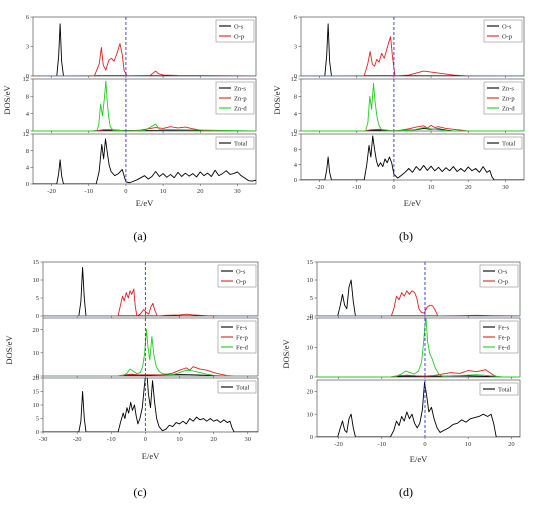 Image resolution: width=550 pixels, height=514 pixels. I want to click on series-line-fe-d, so click(418, 347).